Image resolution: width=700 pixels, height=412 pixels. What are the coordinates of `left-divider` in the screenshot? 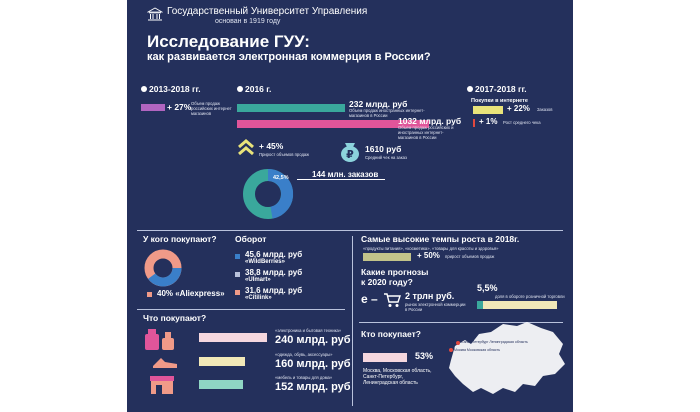 It's located at (241, 309).